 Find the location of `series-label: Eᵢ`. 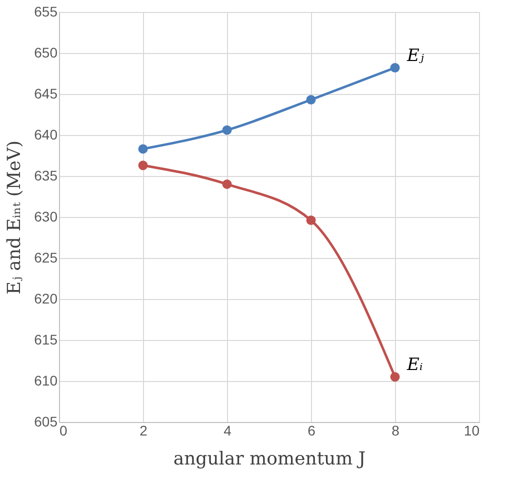

series-label: Eᵢ is located at coordinates (414, 364).